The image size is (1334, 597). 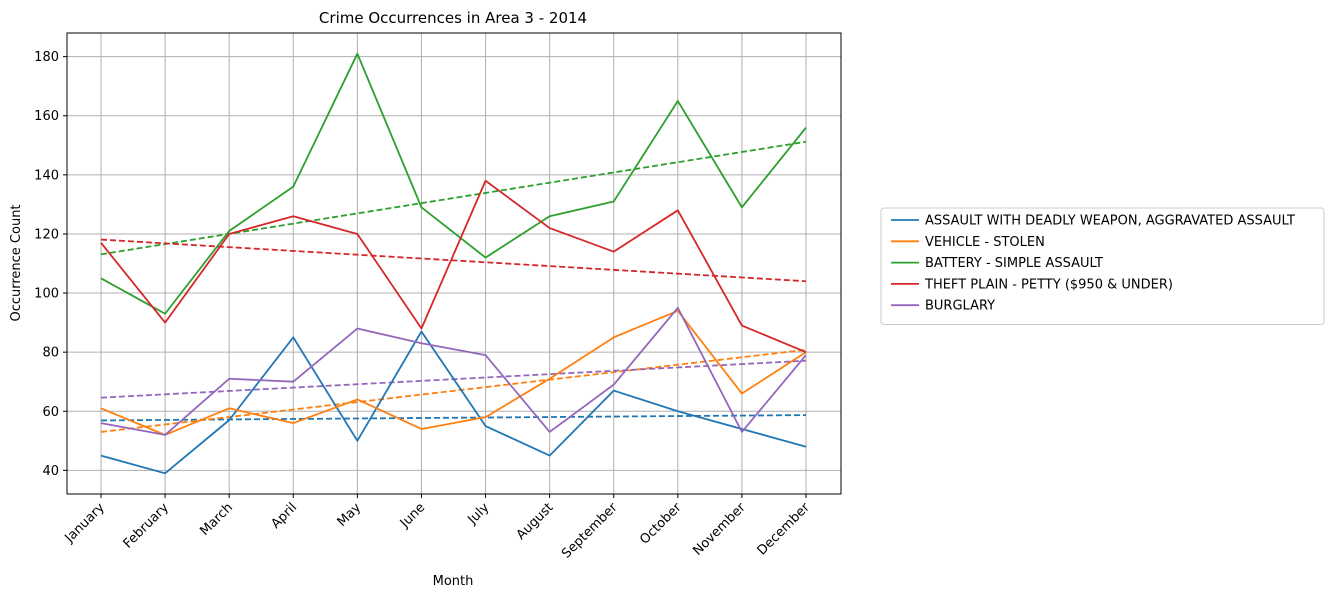 I want to click on x-tick-label: January, so click(x=85, y=523).